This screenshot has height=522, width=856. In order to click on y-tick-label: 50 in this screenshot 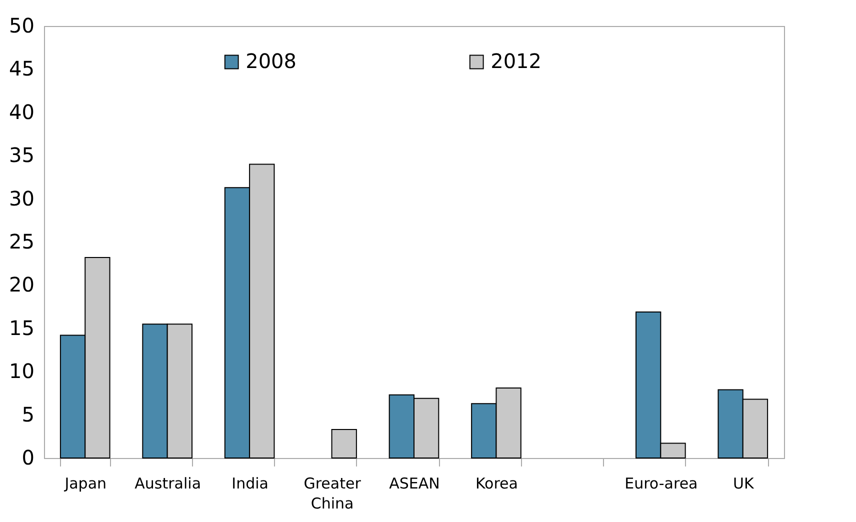, I will do `click(21, 26)`.